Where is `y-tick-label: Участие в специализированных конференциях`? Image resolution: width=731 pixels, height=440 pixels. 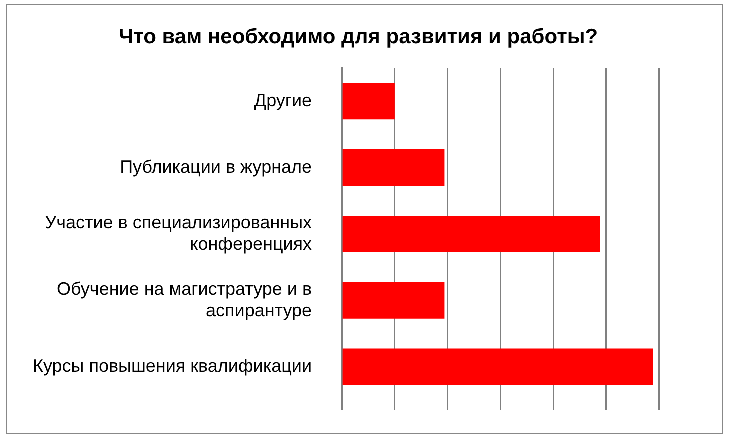 y-tick-label: Участие в специализированных конференциях is located at coordinates (178, 233).